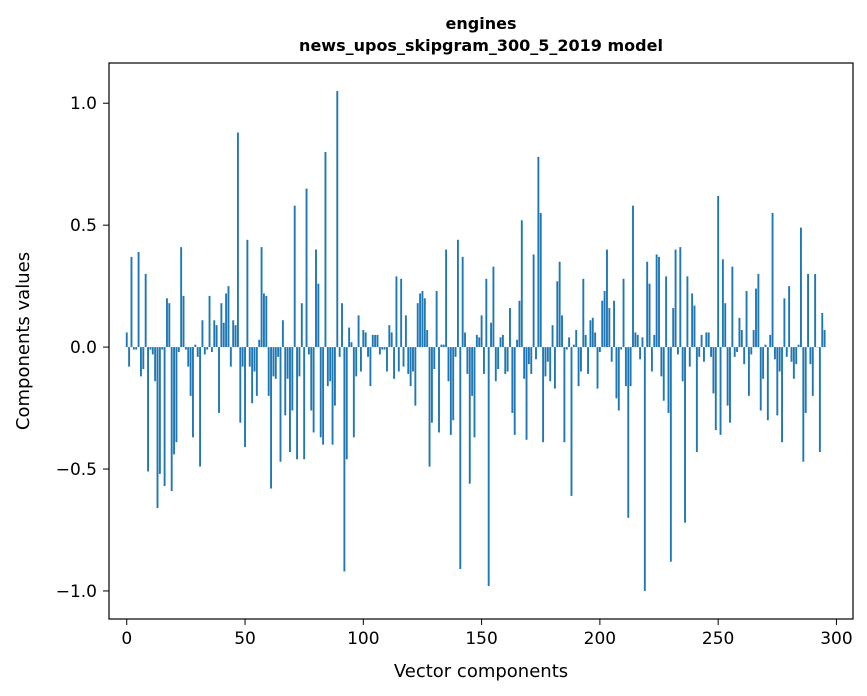 Image resolution: width=867 pixels, height=696 pixels. Describe the element at coordinates (245, 639) in the screenshot. I see `x-tick-label: 50` at that location.